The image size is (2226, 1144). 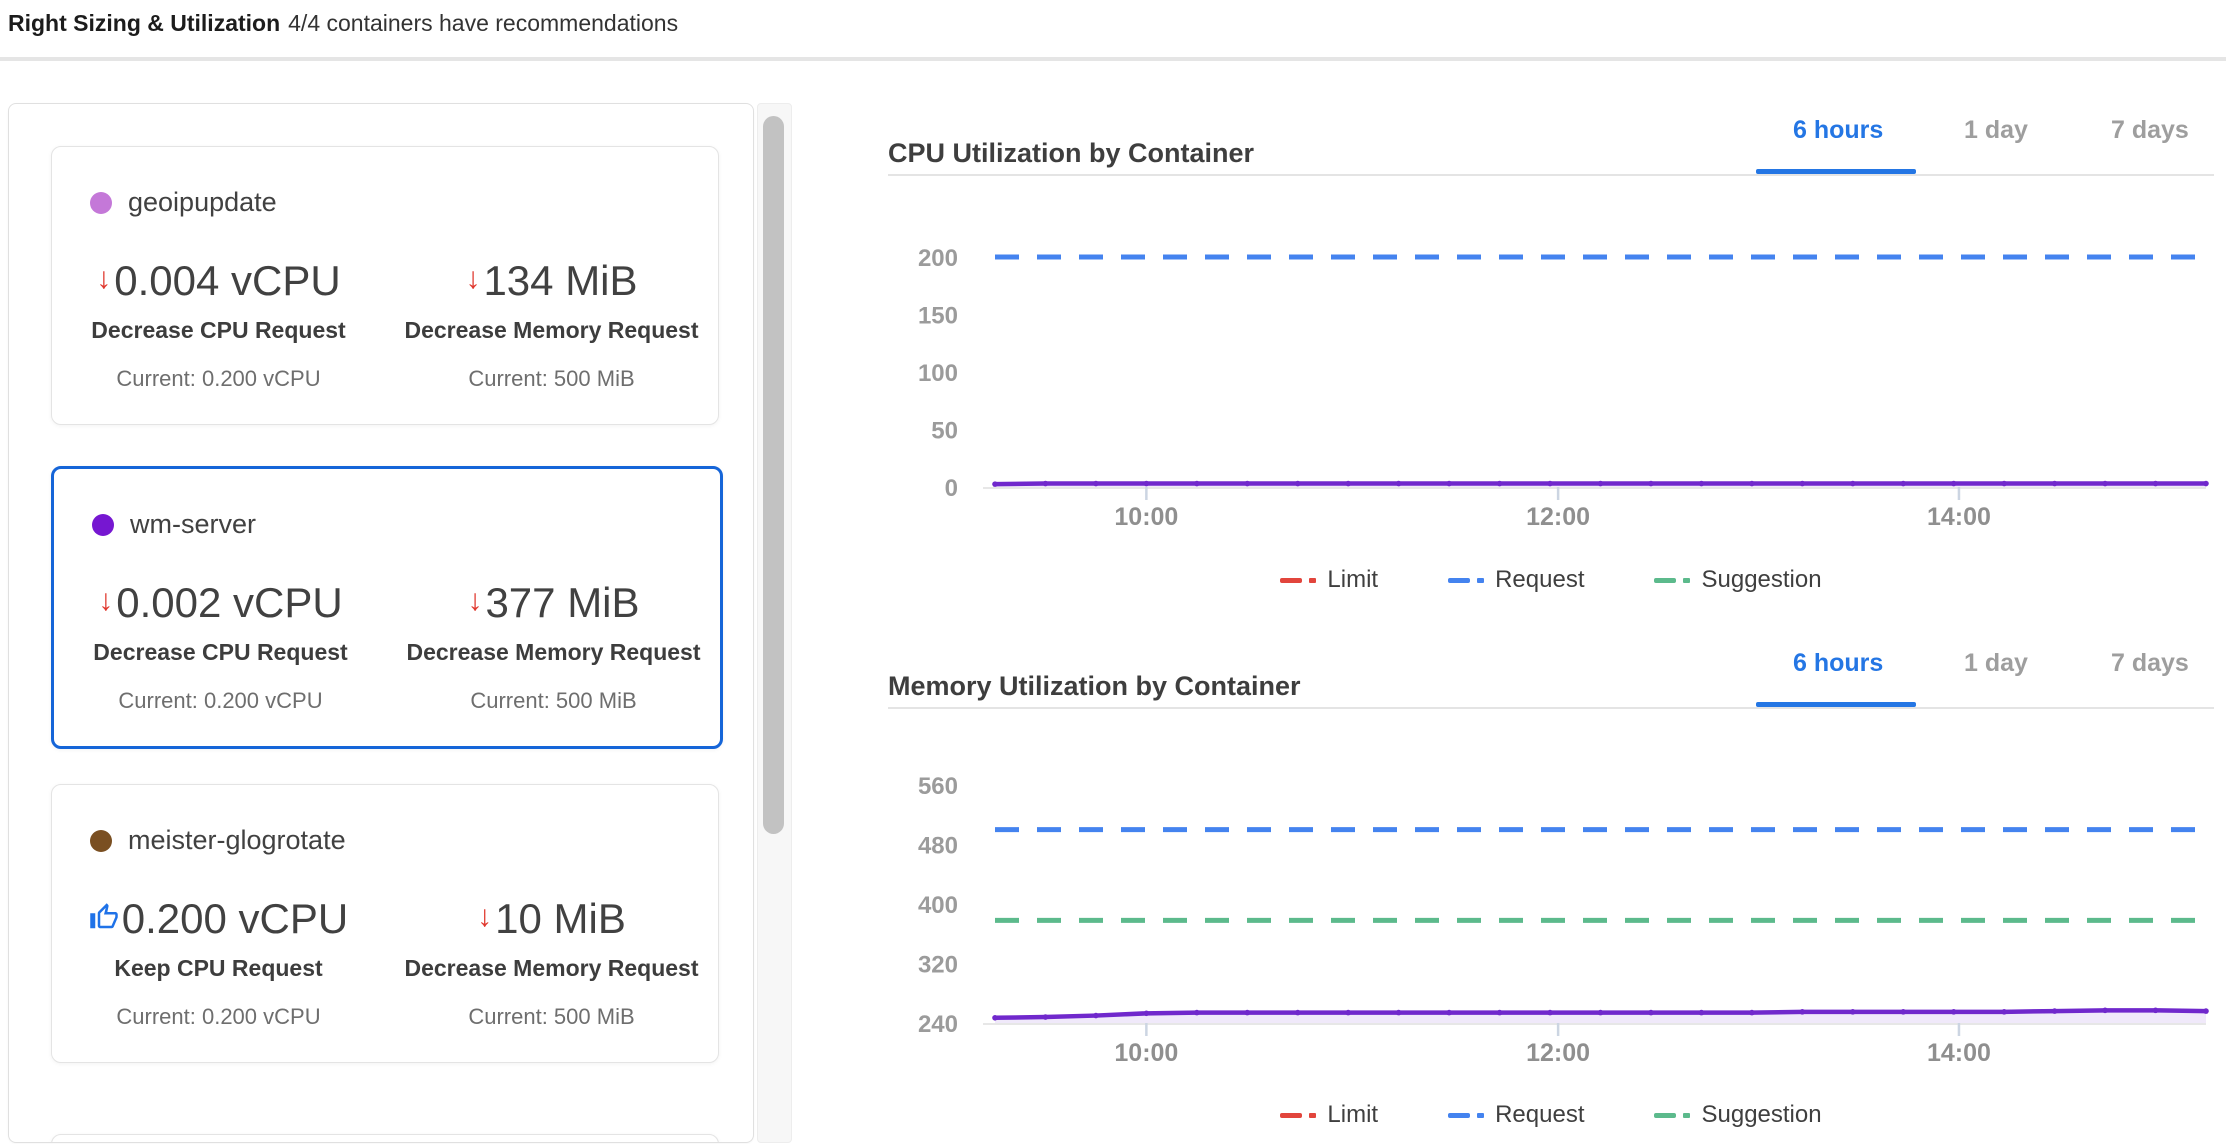 What do you see at coordinates (938, 316) in the screenshot?
I see `svg-text: 150` at bounding box center [938, 316].